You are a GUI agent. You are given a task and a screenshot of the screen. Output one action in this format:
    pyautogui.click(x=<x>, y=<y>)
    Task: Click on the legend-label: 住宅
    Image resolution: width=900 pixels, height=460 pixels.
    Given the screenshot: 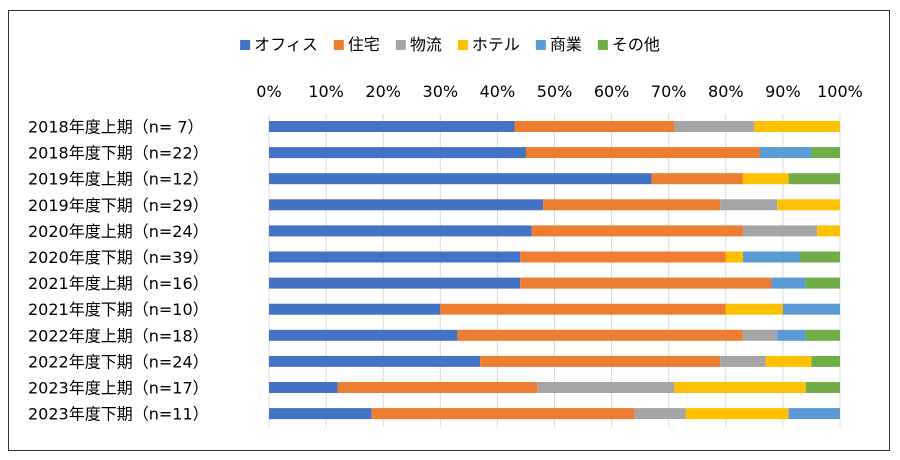 What is the action you would take?
    pyautogui.click(x=364, y=44)
    